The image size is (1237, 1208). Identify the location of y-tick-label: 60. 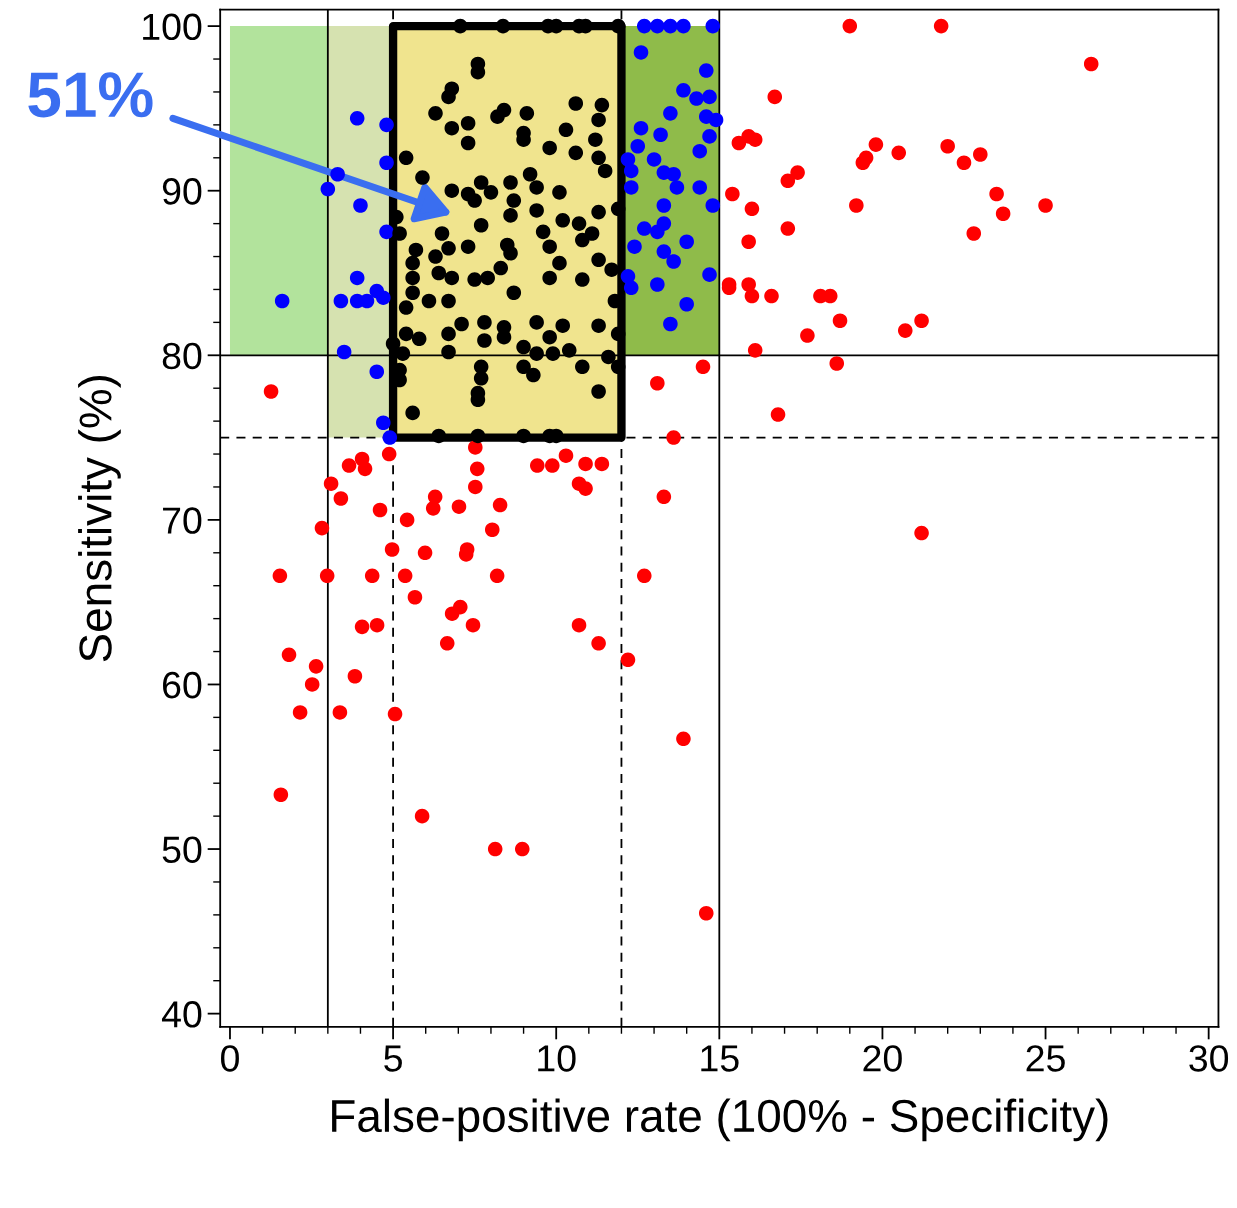
(182, 685).